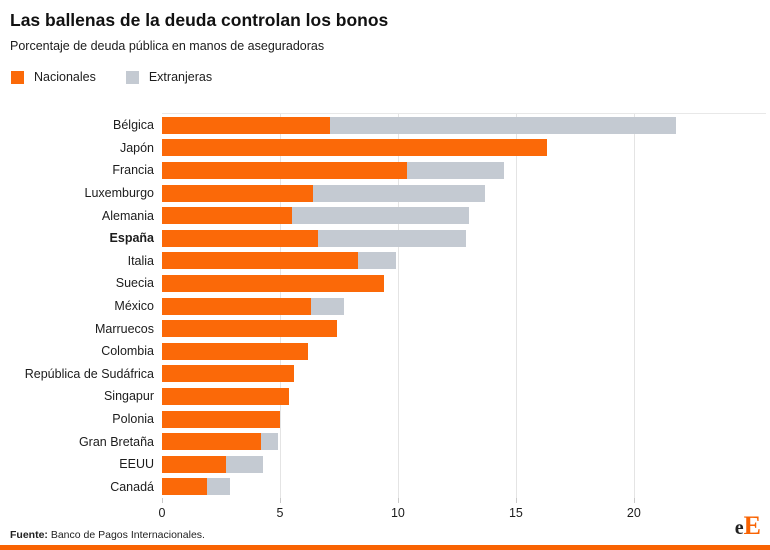 This screenshot has height=550, width=770. I want to click on bar-row: Singapur, so click(385, 396).